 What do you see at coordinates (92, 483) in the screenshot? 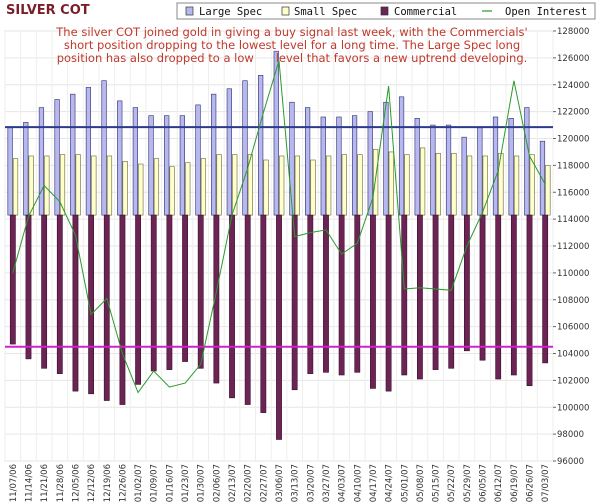
I see `x-tick-label-12/12/06: 12/12/06` at bounding box center [92, 483].